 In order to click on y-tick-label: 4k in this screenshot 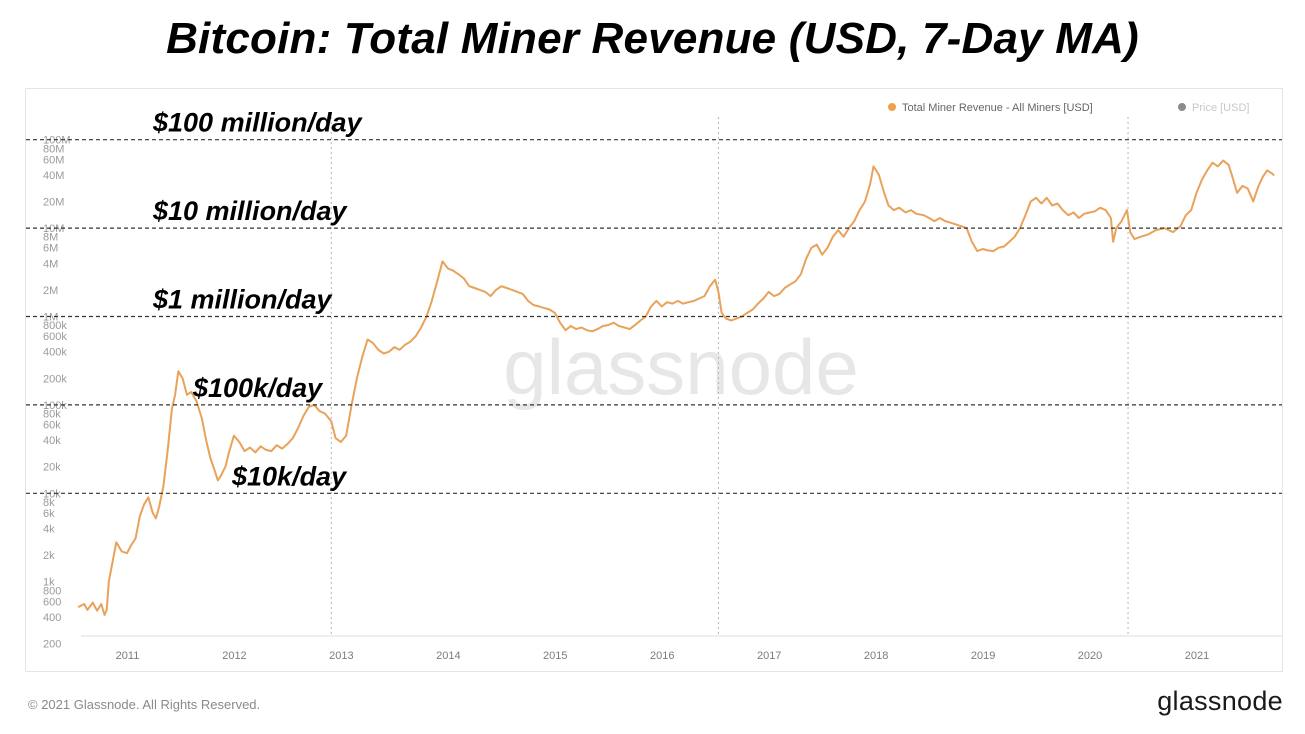, I will do `click(49, 529)`.